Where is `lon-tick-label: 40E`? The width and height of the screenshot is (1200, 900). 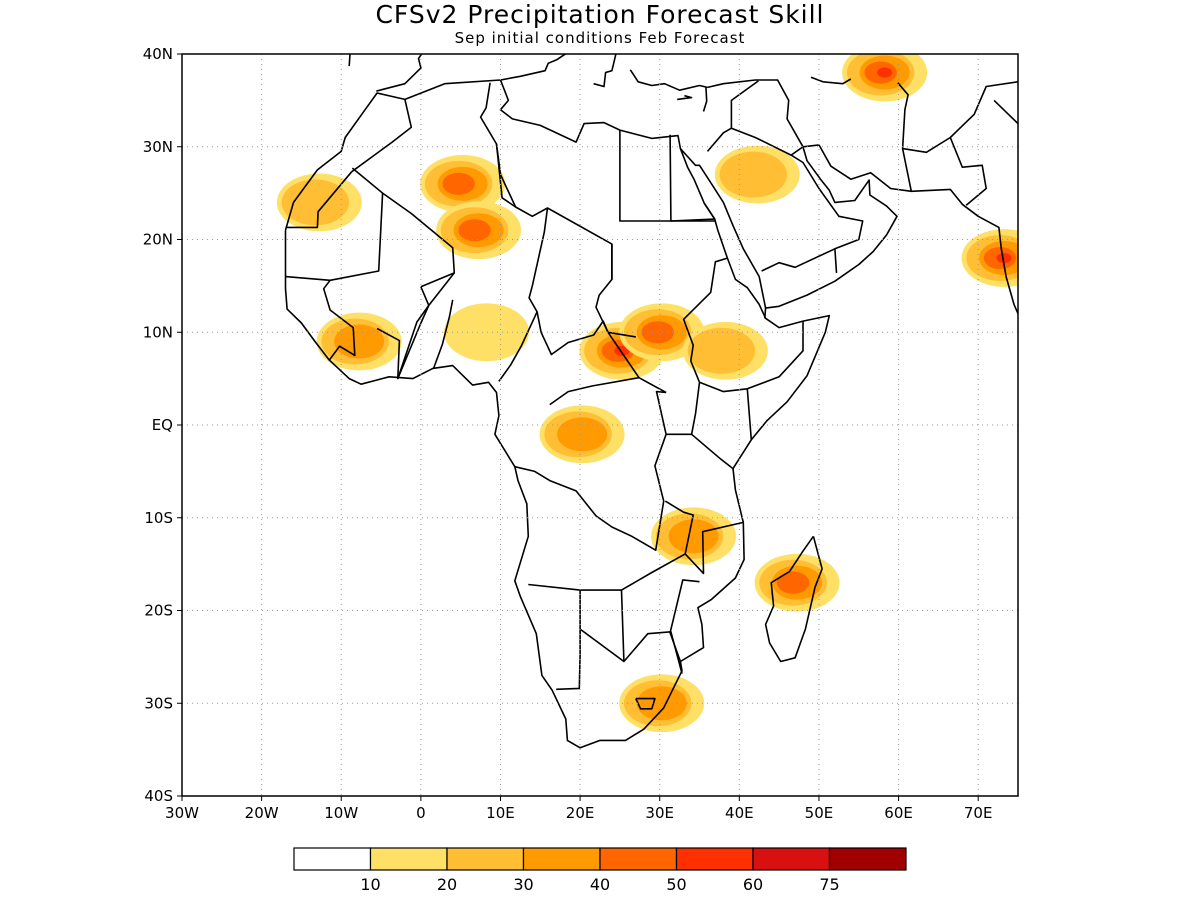 lon-tick-label: 40E is located at coordinates (739, 813).